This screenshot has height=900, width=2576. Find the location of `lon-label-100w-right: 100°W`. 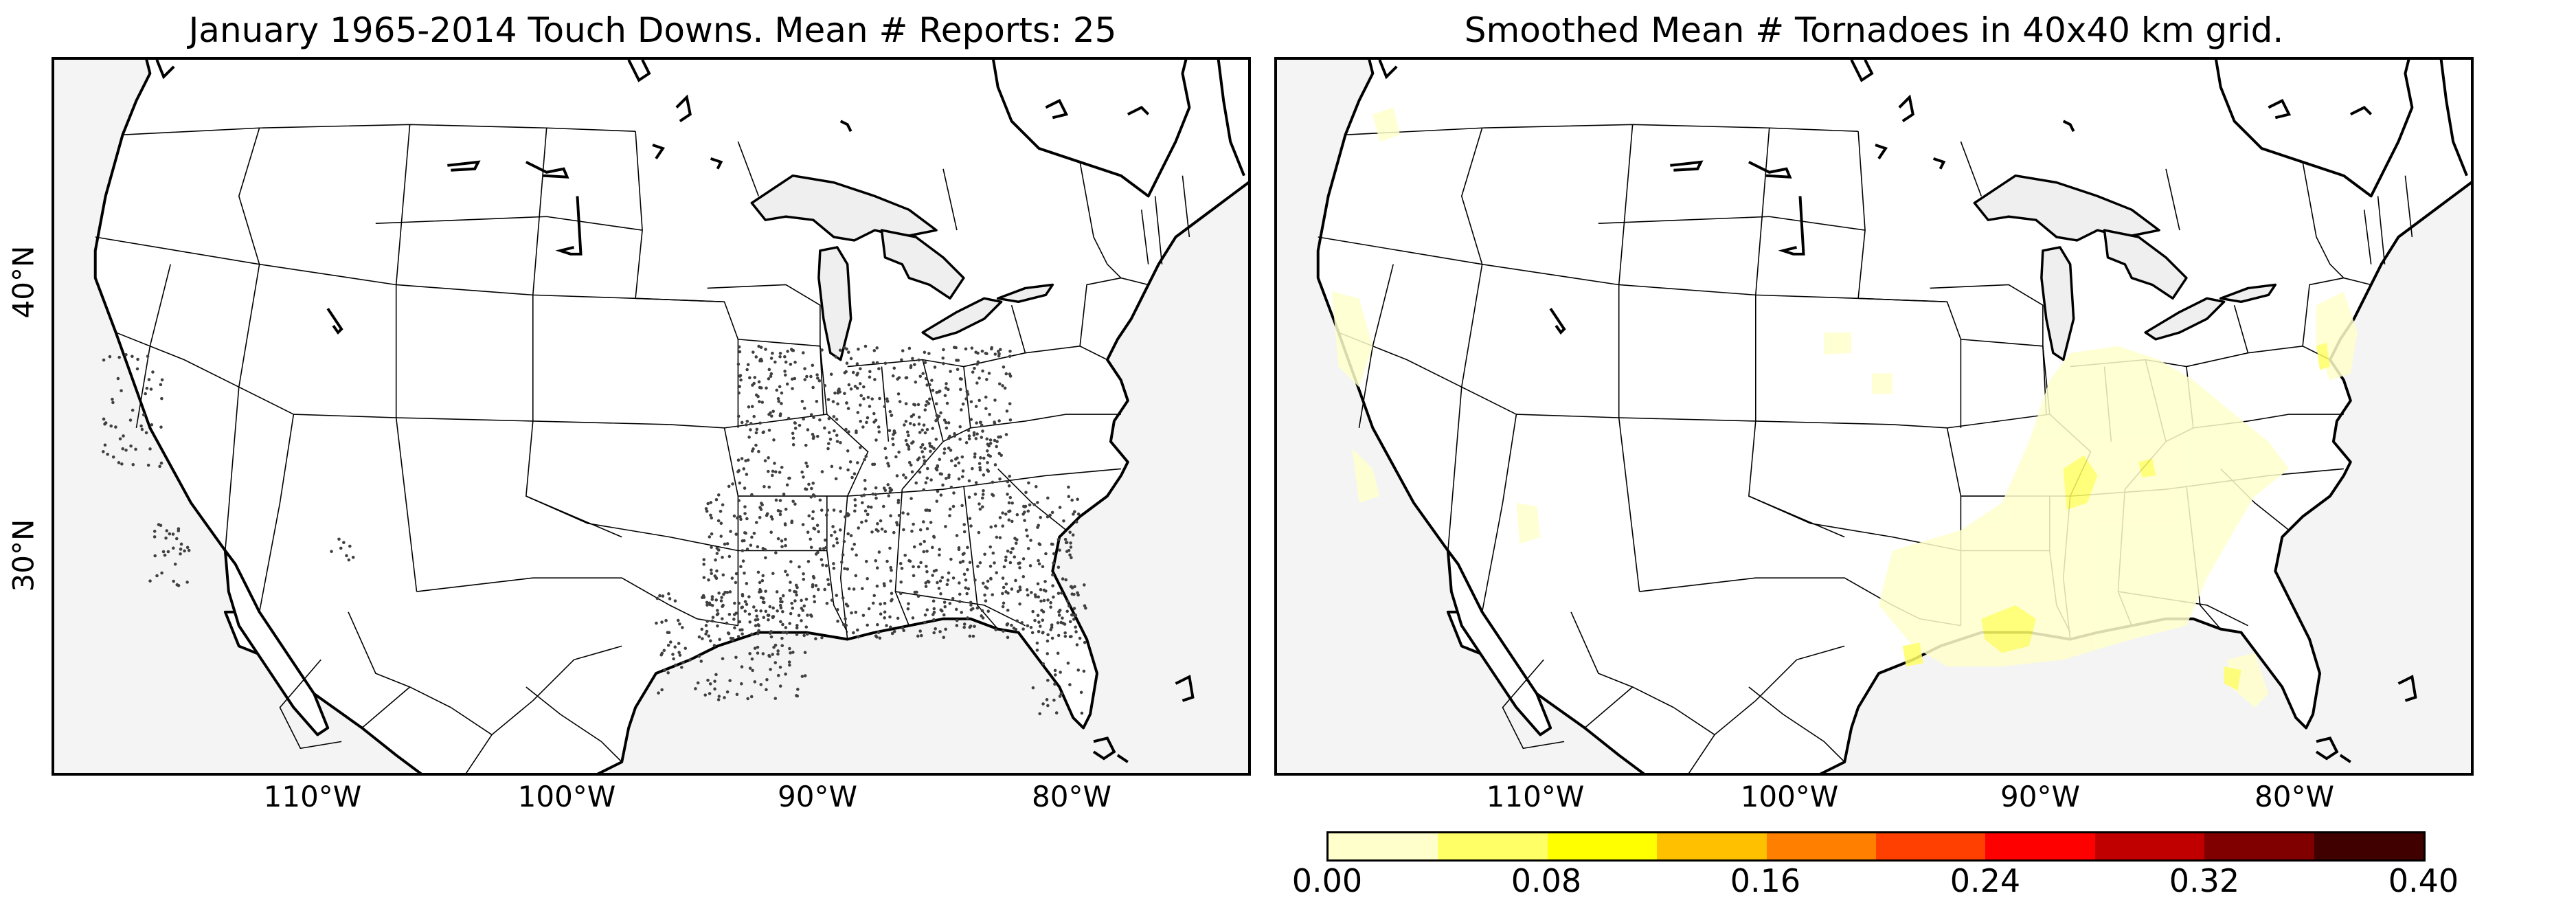

lon-label-100w-right: 100°W is located at coordinates (1789, 796).